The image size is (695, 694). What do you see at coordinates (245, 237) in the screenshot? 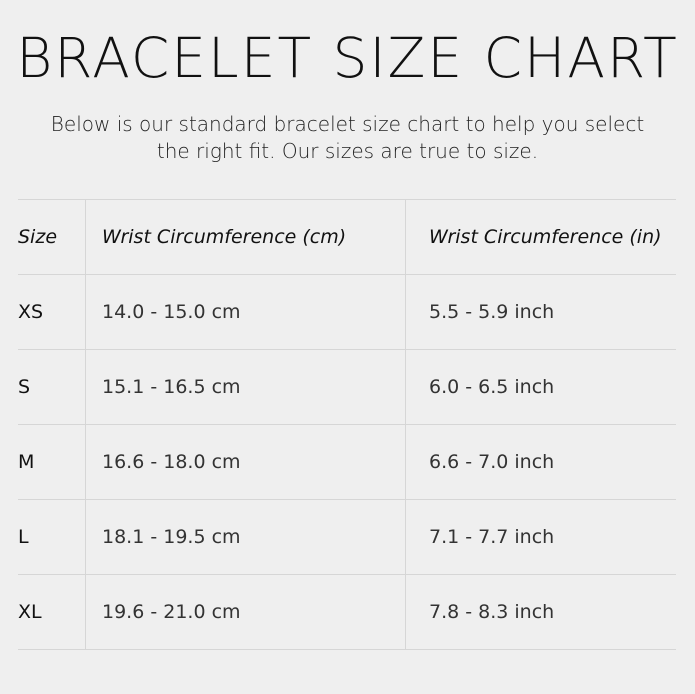
I see `header-cm: Wrist Circumference (cm)` at bounding box center [245, 237].